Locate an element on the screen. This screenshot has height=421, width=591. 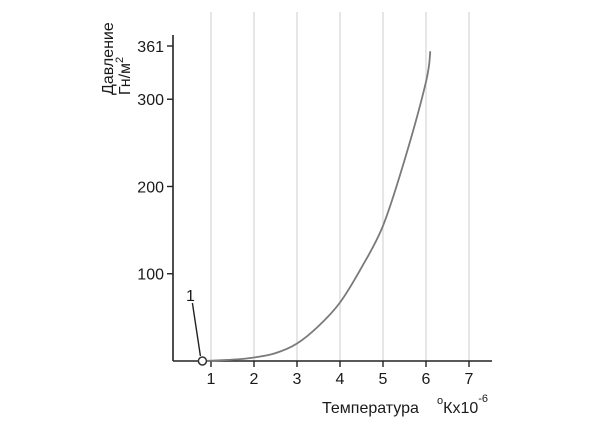
y-axis-title-line2: Гн/м2 is located at coordinates (124, 76).